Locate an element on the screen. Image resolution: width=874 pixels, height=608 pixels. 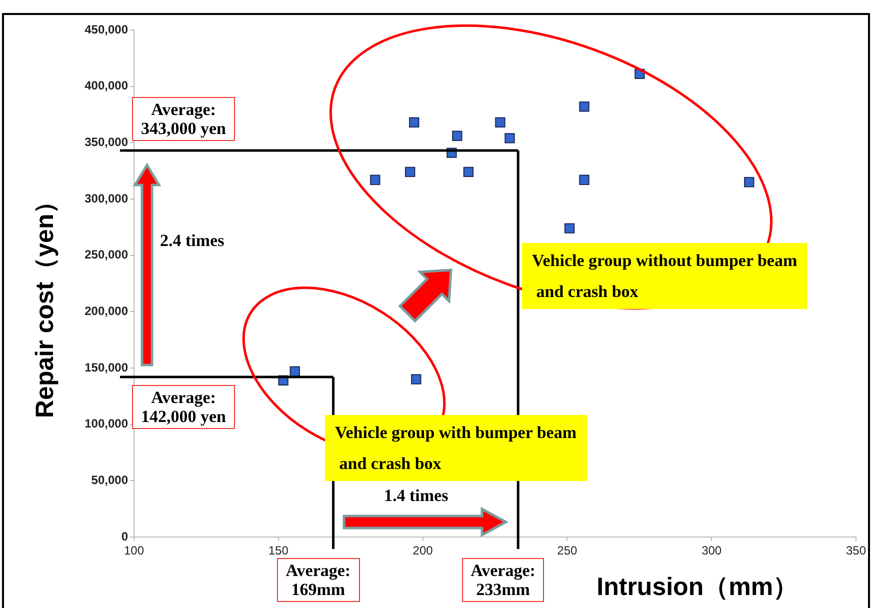
annotation: Vehicle group with bumper beam and crash box is located at coordinates (455, 448).